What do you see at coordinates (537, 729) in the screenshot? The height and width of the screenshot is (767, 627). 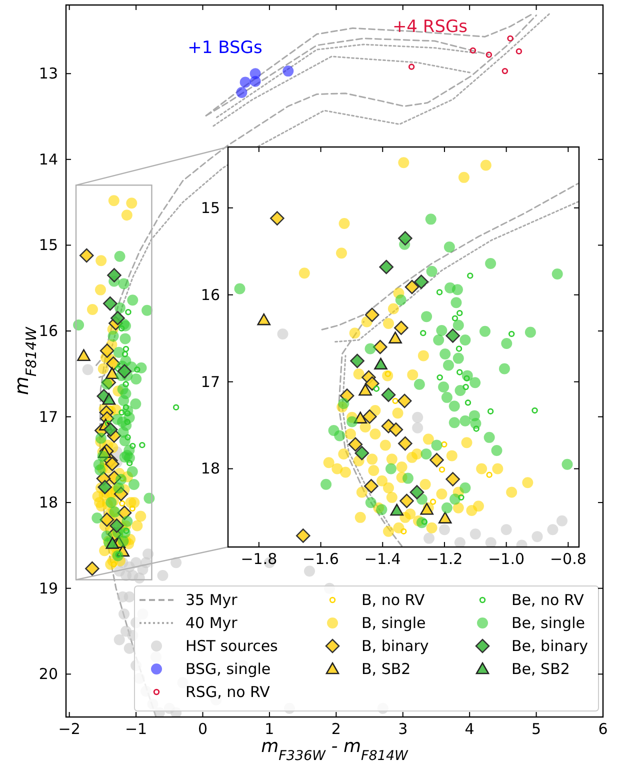 I see `x-tick-label: 5` at bounding box center [537, 729].